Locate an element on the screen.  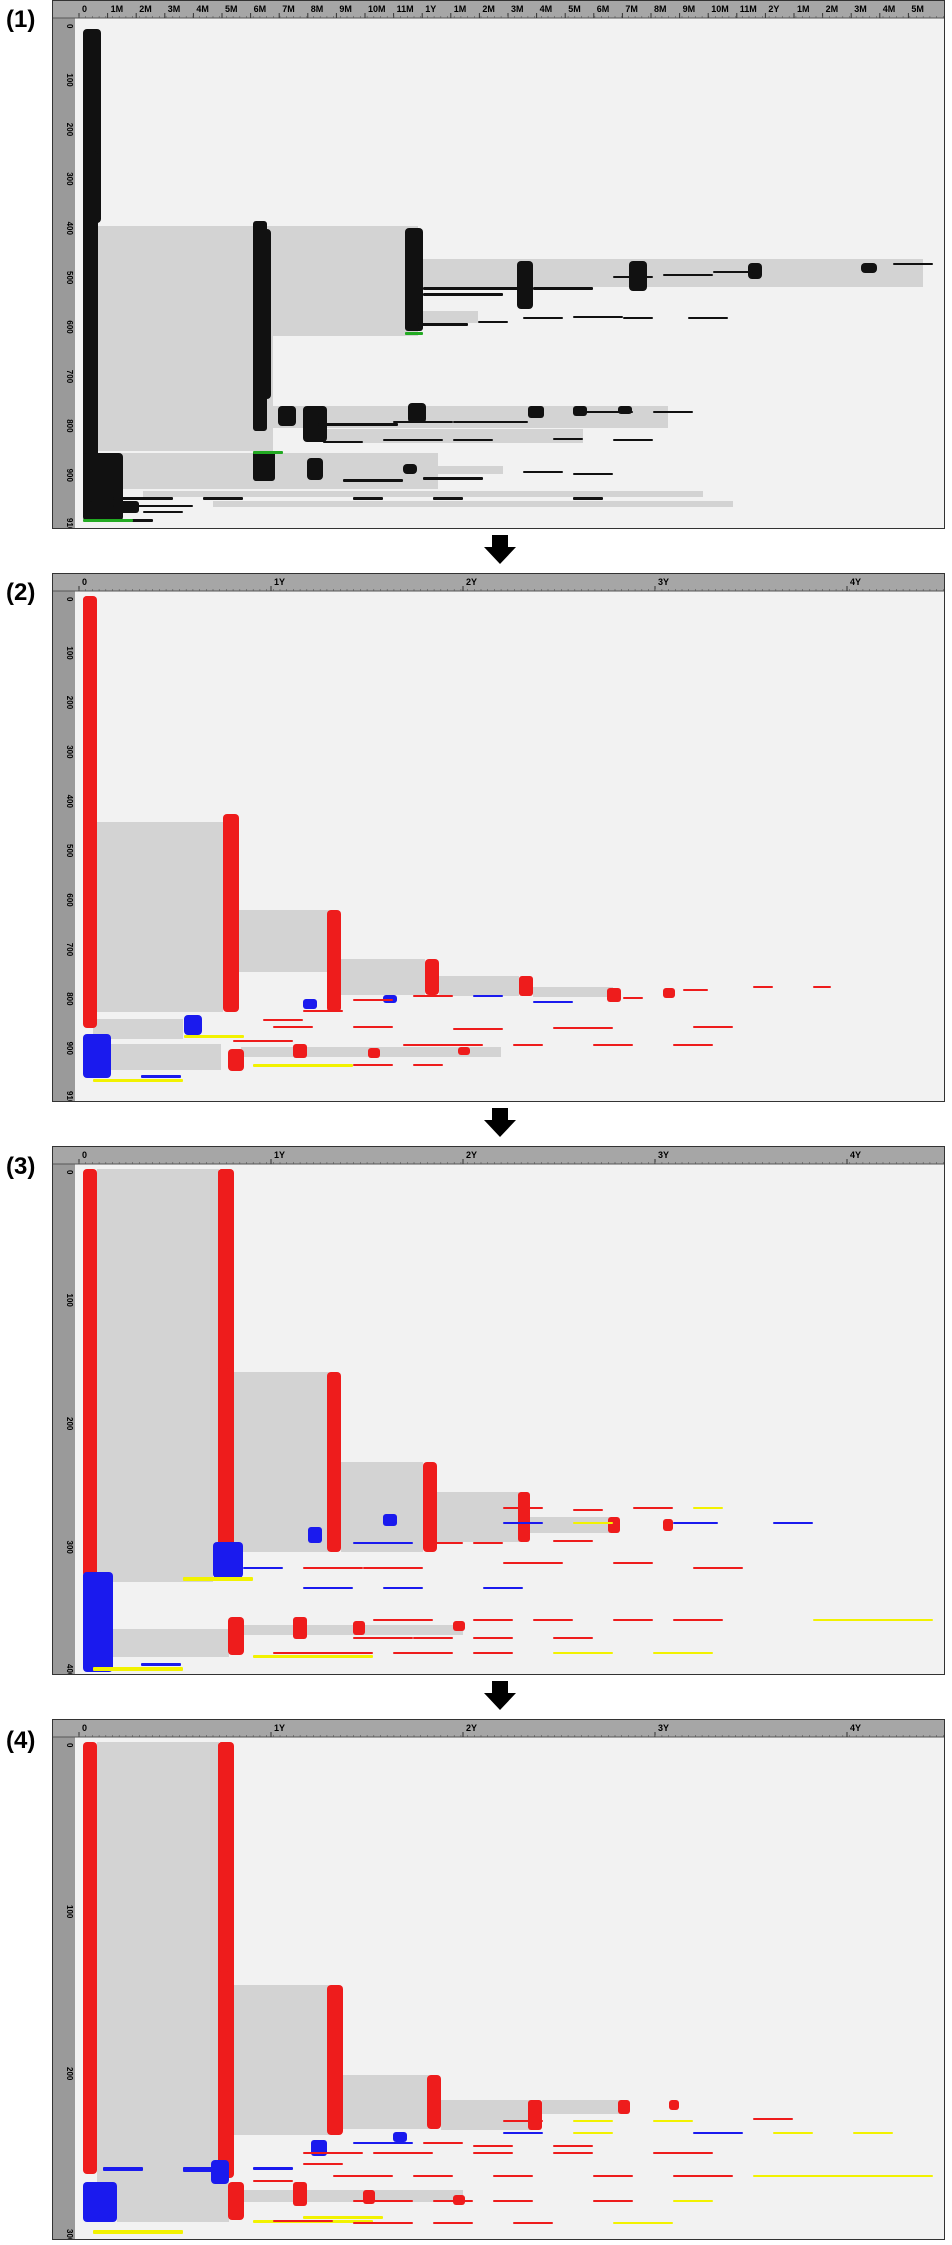
side-tick-label: 910 is located at coordinates (69, 523).